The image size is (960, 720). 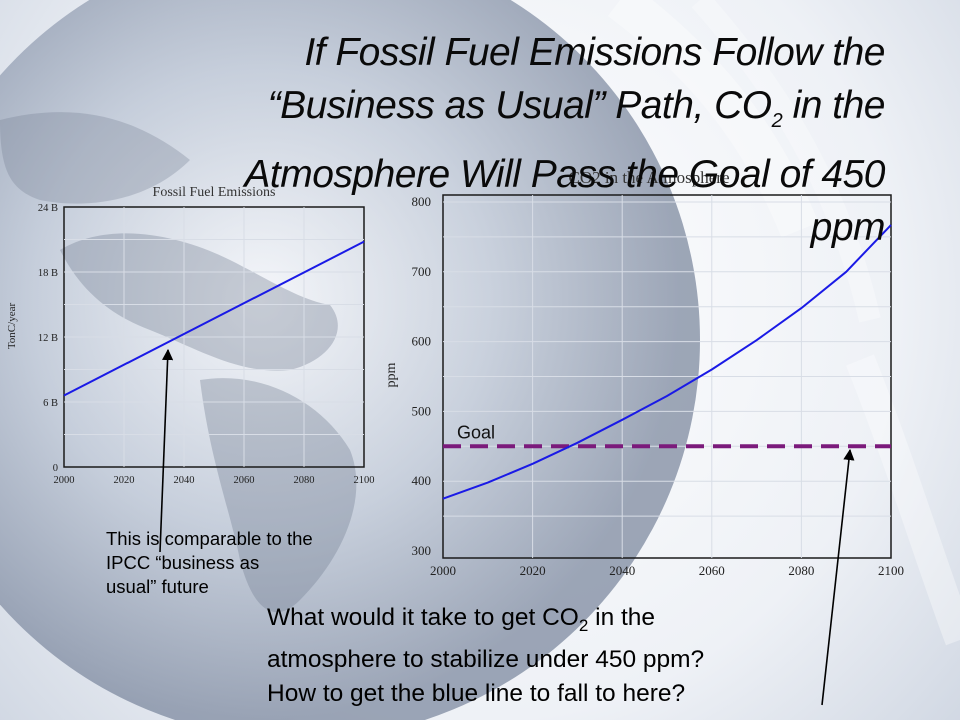 I want to click on ipcc-arrow, so click(x=166, y=450).